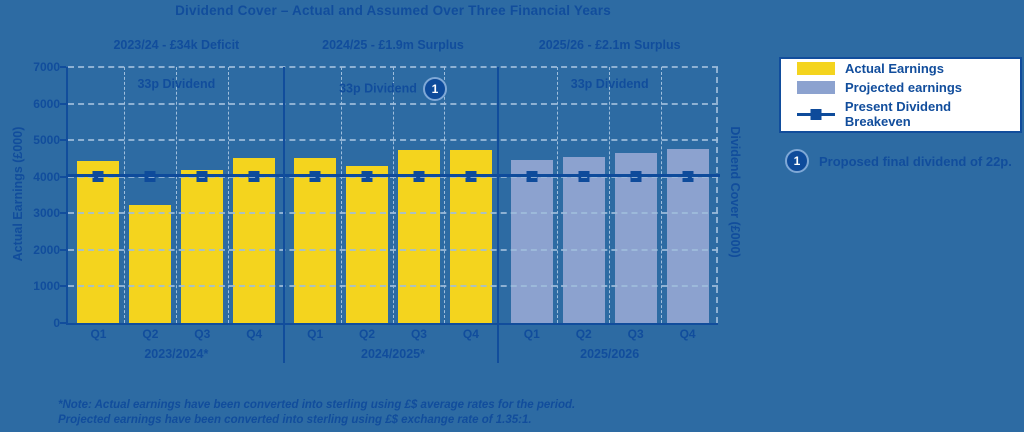 Image resolution: width=1024 pixels, height=432 pixels. What do you see at coordinates (393, 89) in the screenshot?
I see `dividend-label-panel-2: 33p Dividend 1` at bounding box center [393, 89].